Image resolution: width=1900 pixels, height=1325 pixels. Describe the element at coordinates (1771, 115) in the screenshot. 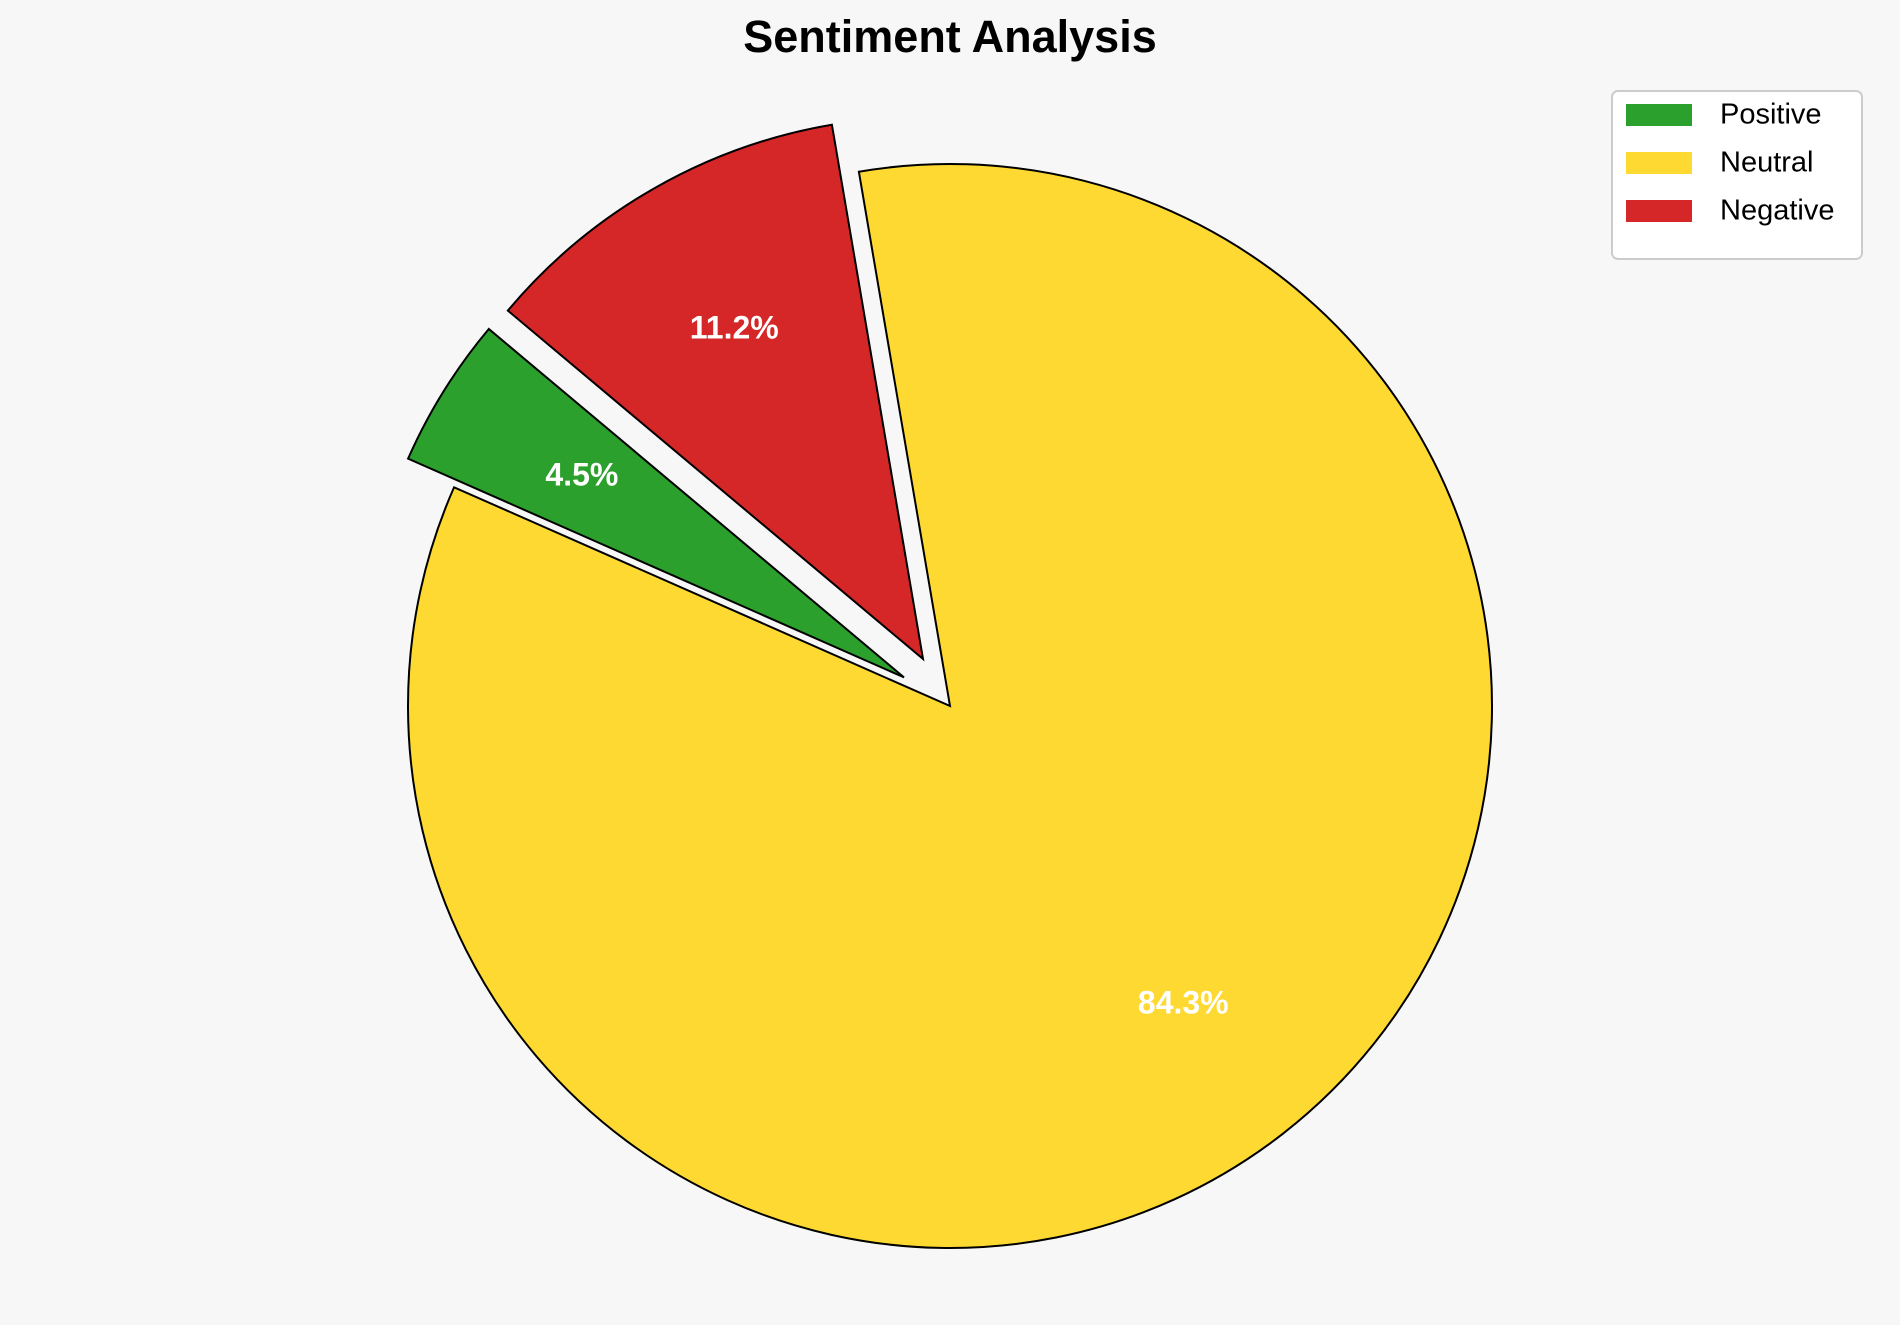

I see `legend-label: Positive` at that location.